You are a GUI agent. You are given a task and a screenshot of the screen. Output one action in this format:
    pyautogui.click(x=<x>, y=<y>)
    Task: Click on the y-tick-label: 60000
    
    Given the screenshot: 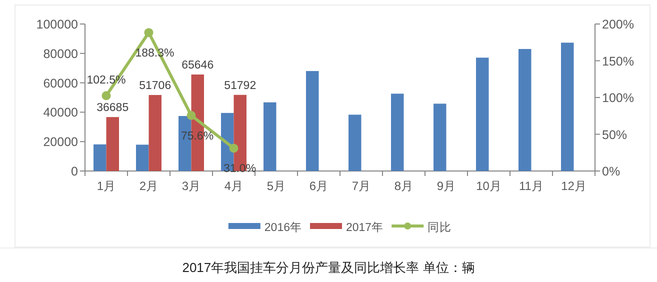 What is the action you would take?
    pyautogui.click(x=60, y=83)
    